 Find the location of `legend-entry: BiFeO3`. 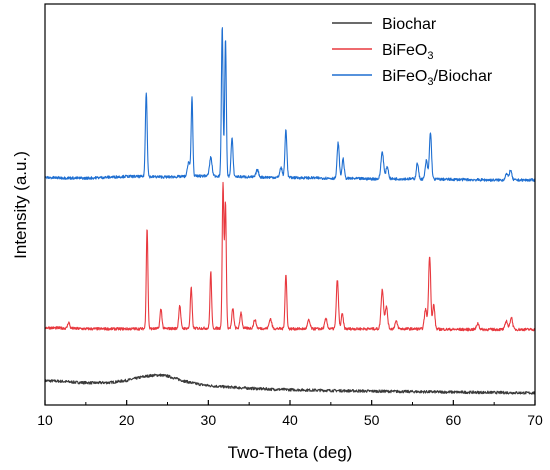

legend-entry: BiFeO3 is located at coordinates (407, 52).